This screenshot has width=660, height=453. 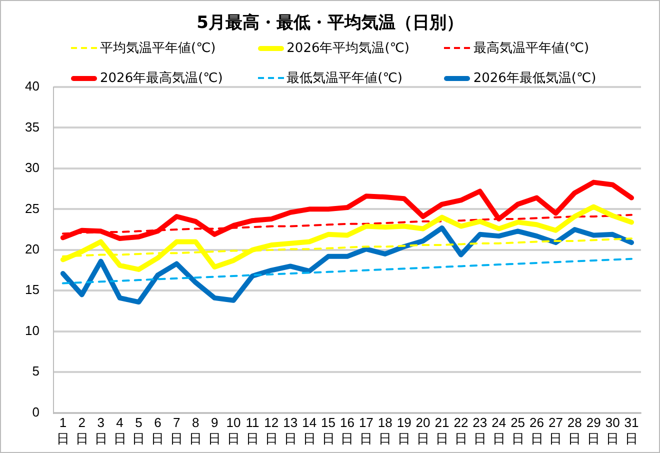 I want to click on legend-label: 2026年最高気温(℃), so click(x=161, y=78).